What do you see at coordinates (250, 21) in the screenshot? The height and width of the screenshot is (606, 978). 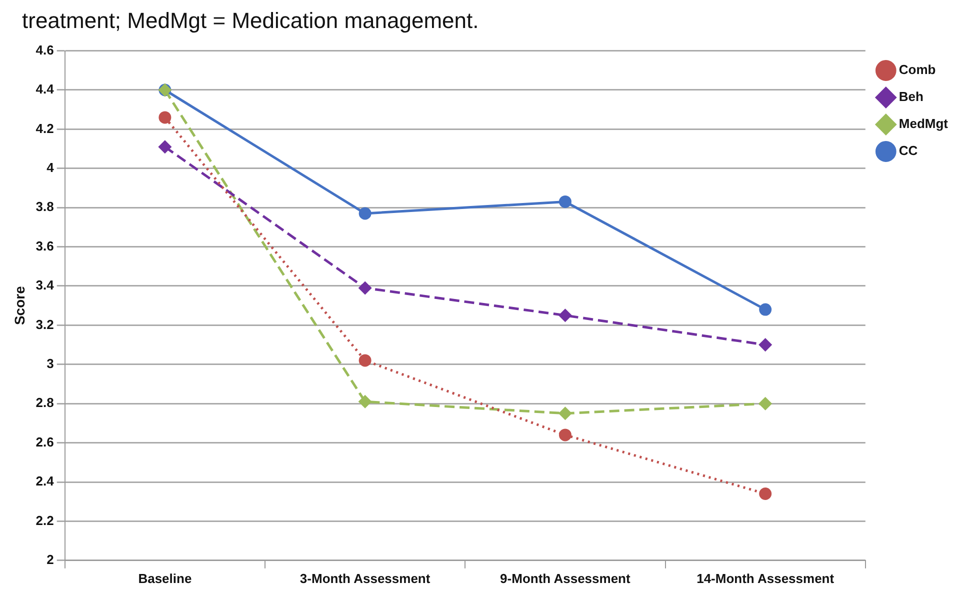 I see `text: treatment; MedMgt = Medication management.` at bounding box center [250, 21].